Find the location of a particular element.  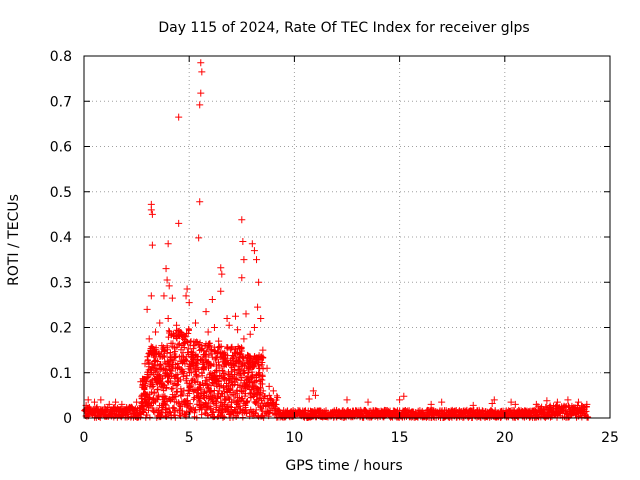

y-tick-label: 0.2 is located at coordinates (61, 329).